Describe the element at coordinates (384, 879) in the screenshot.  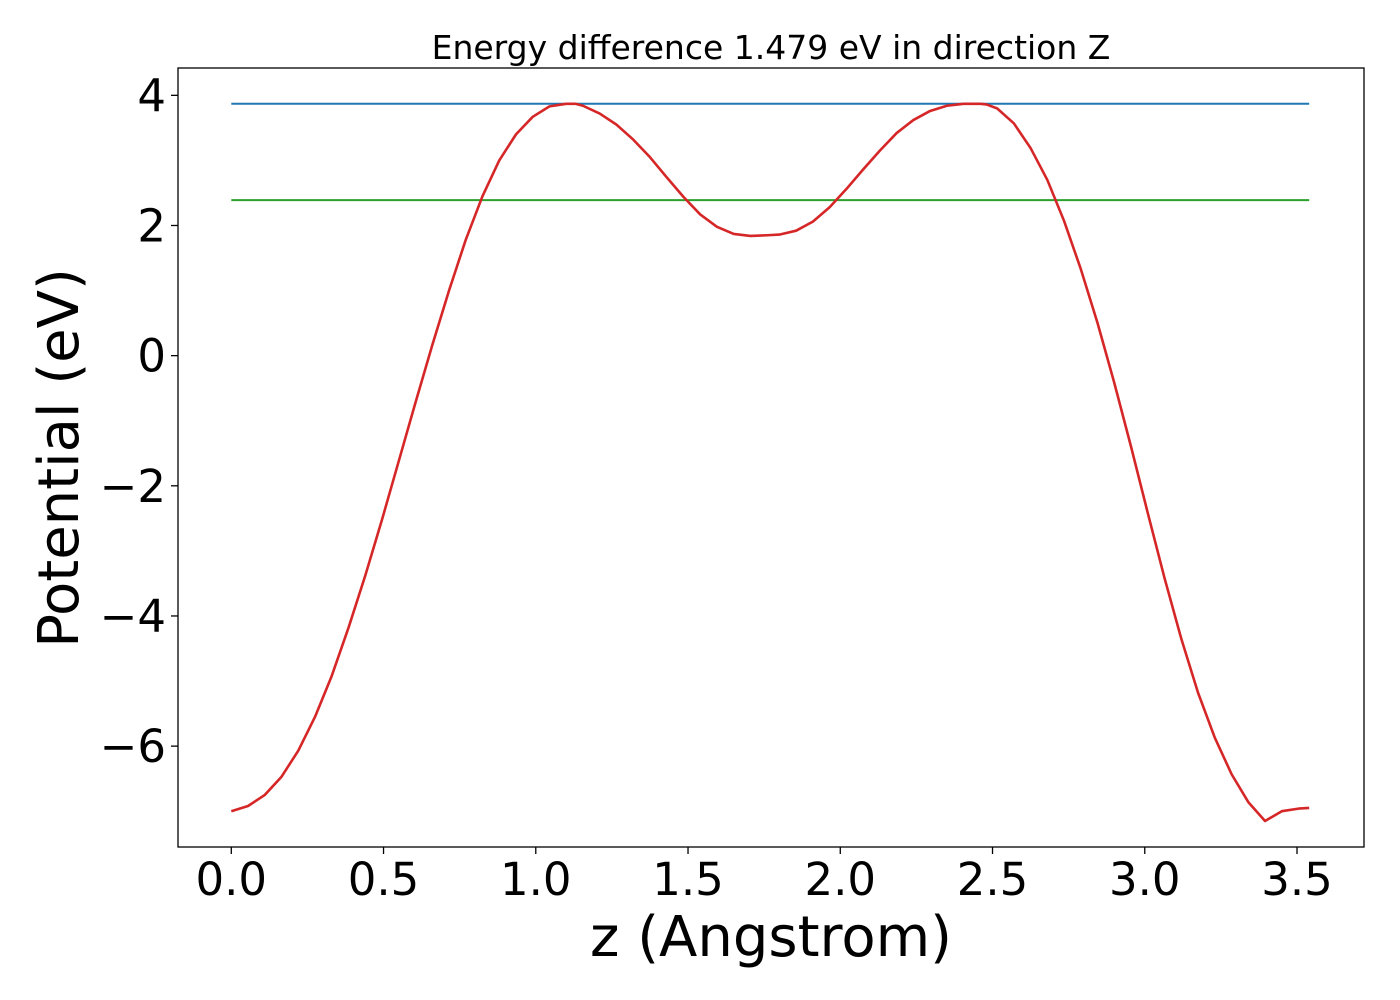
I see `x-tick-label: 0.5` at that location.